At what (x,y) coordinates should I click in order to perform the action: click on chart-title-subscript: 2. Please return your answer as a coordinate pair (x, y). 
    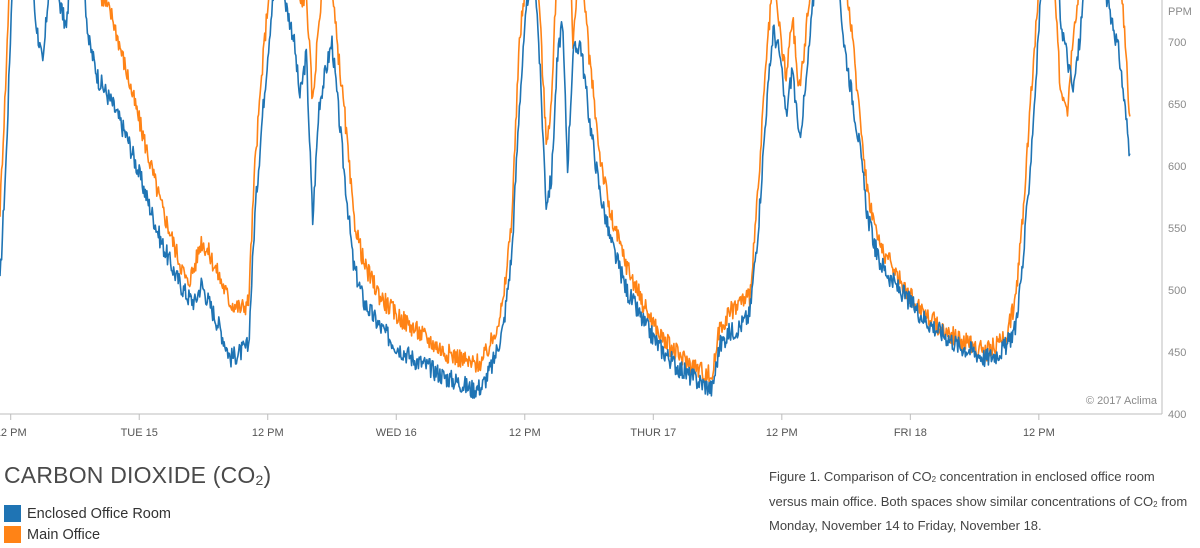
    Looking at the image, I should click on (259, 480).